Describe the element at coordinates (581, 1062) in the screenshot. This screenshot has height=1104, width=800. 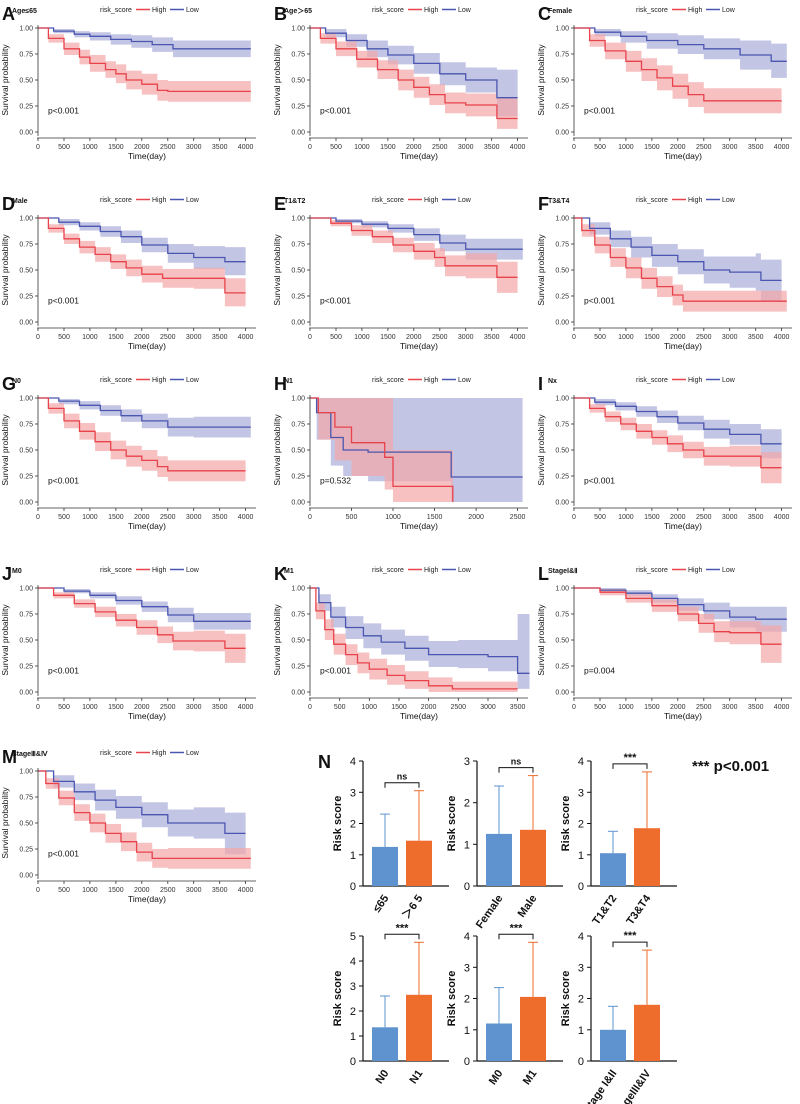
I see `y-tick-label: 0` at that location.